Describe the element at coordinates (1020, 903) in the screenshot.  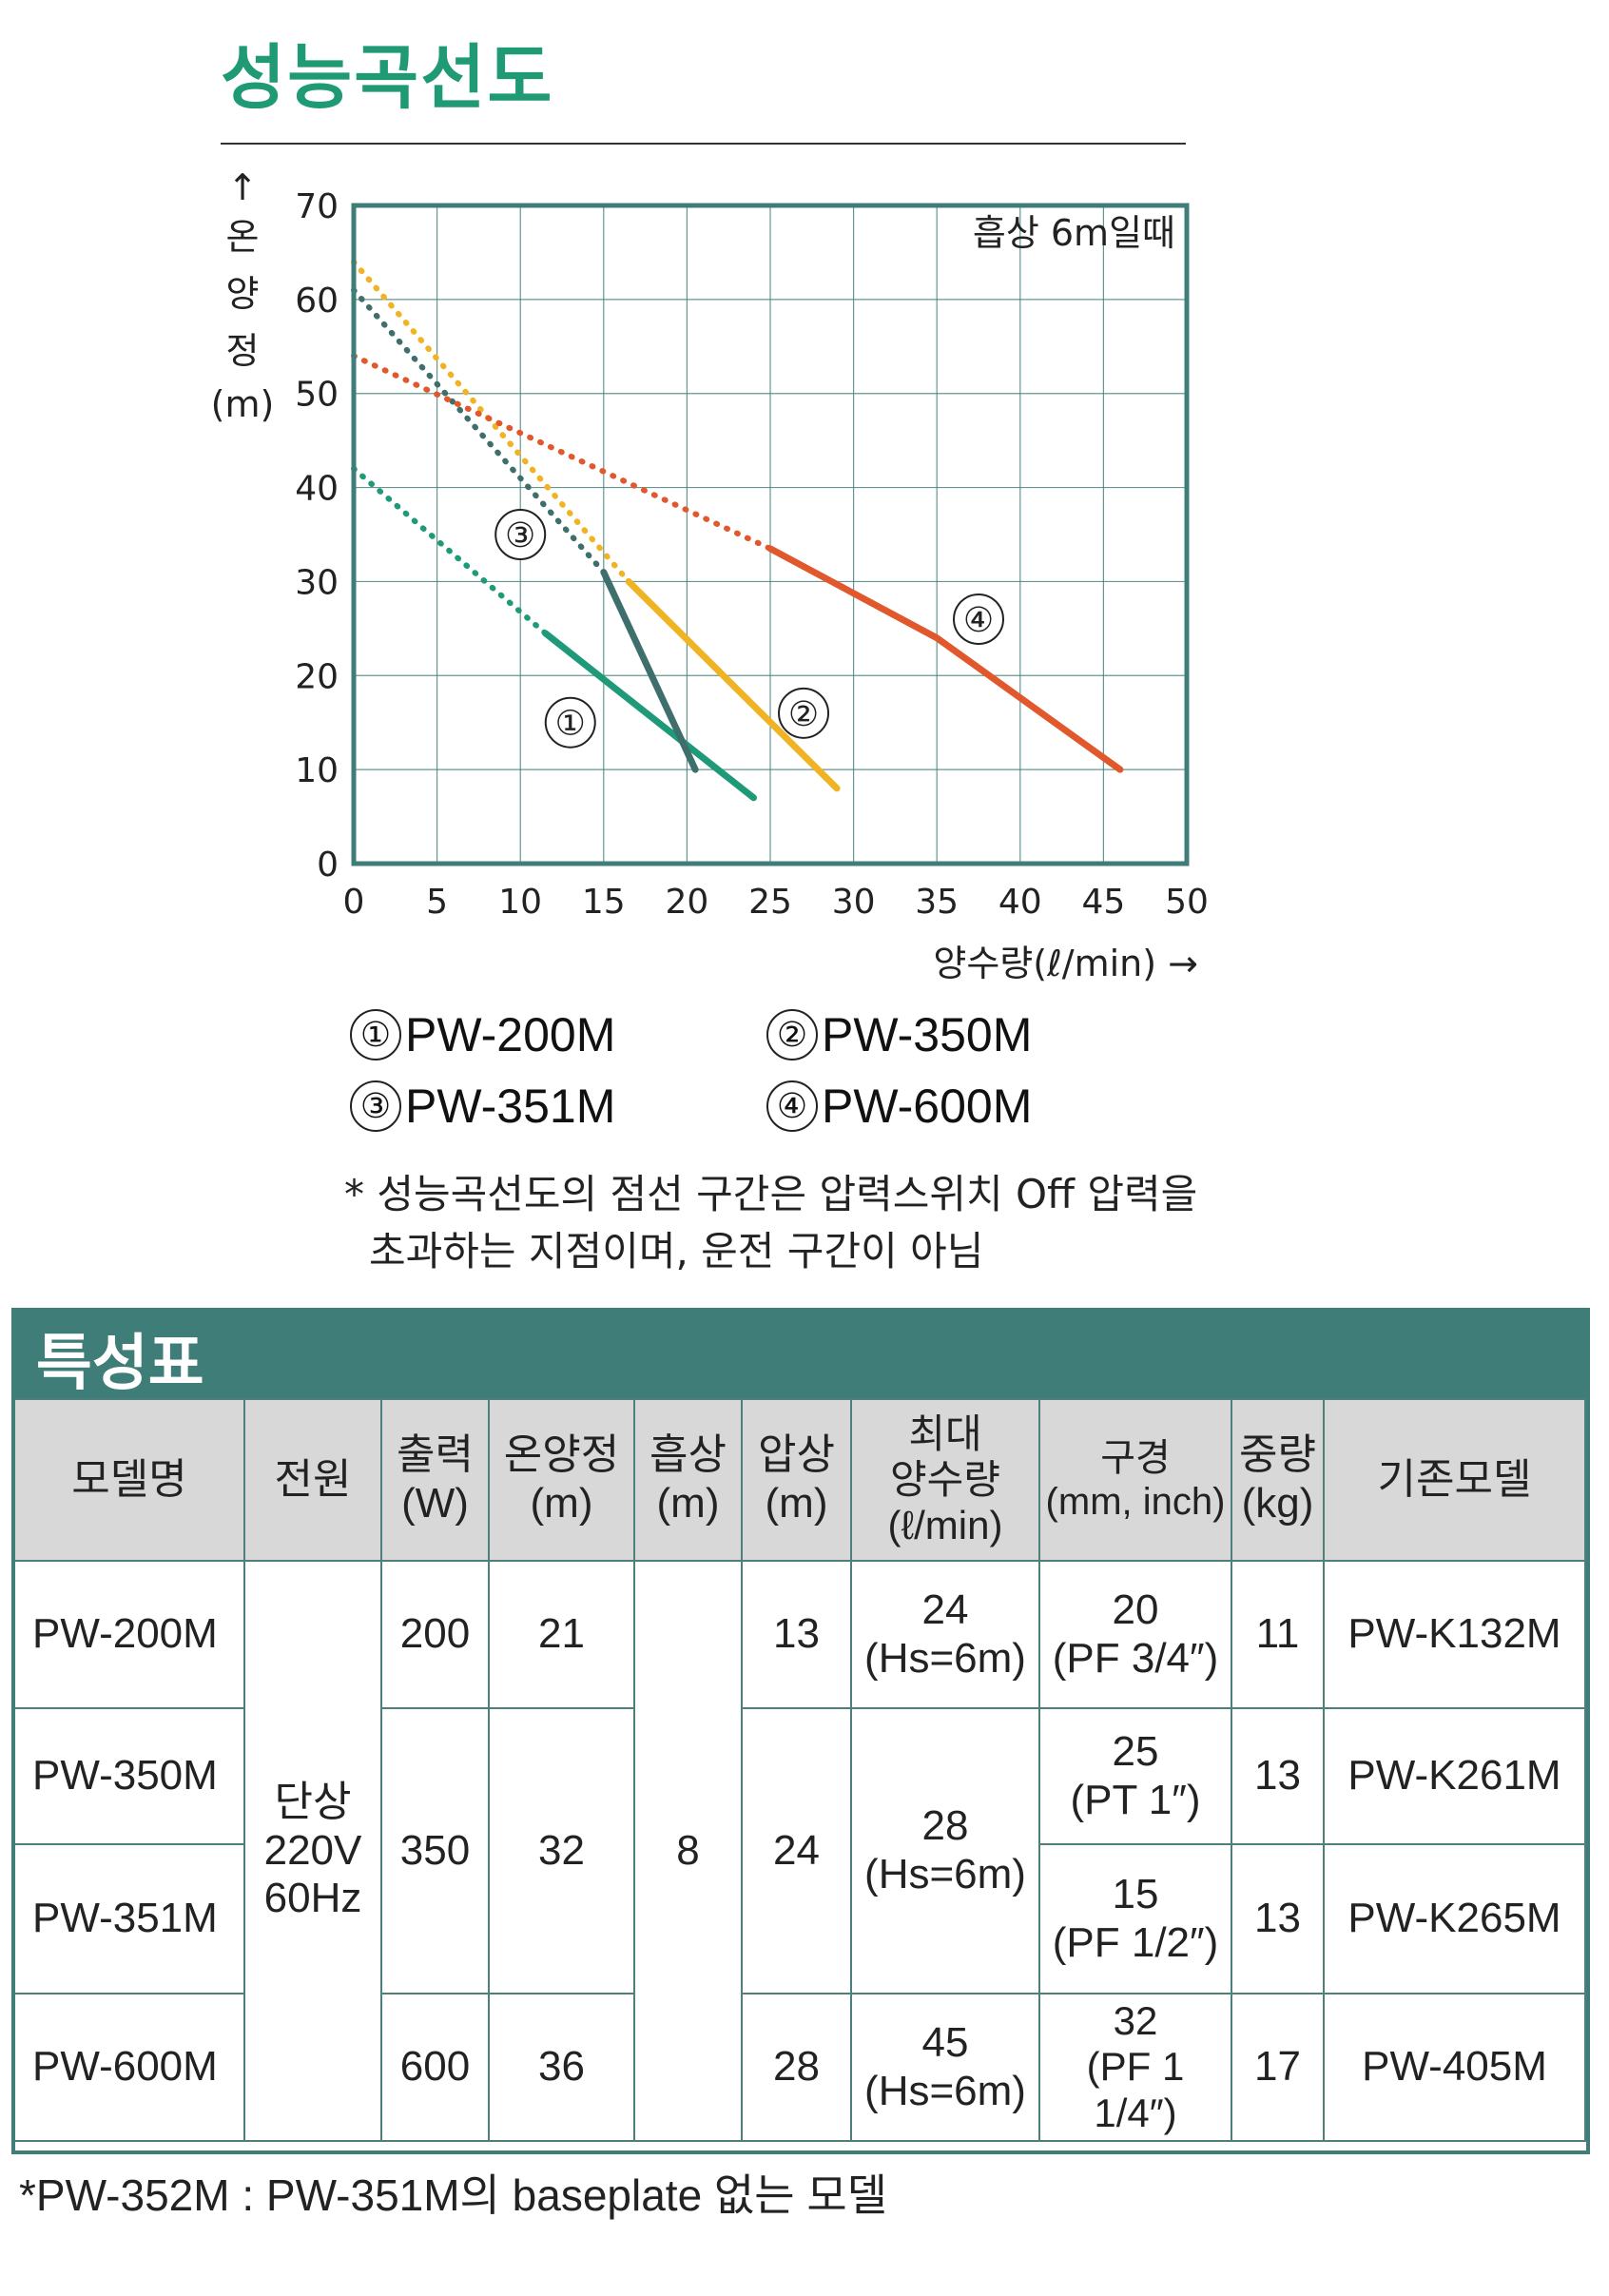
I see `x-tick-label: 40` at that location.